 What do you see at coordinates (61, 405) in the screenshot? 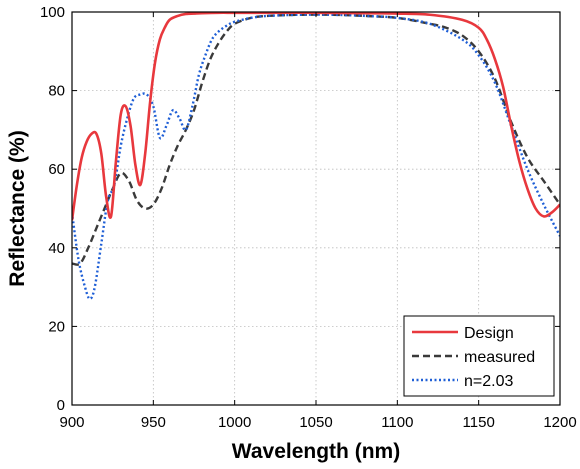
I see `y-tick-label: 0` at bounding box center [61, 405].